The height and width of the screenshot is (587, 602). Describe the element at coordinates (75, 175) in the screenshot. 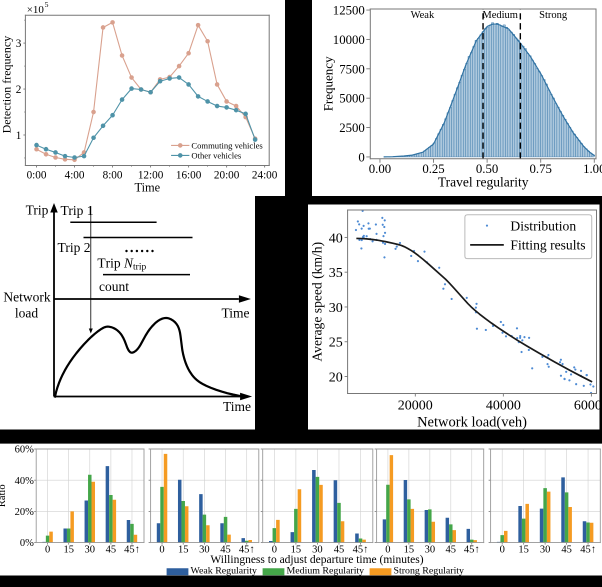

I see `svg-text: 4:00` at that location.